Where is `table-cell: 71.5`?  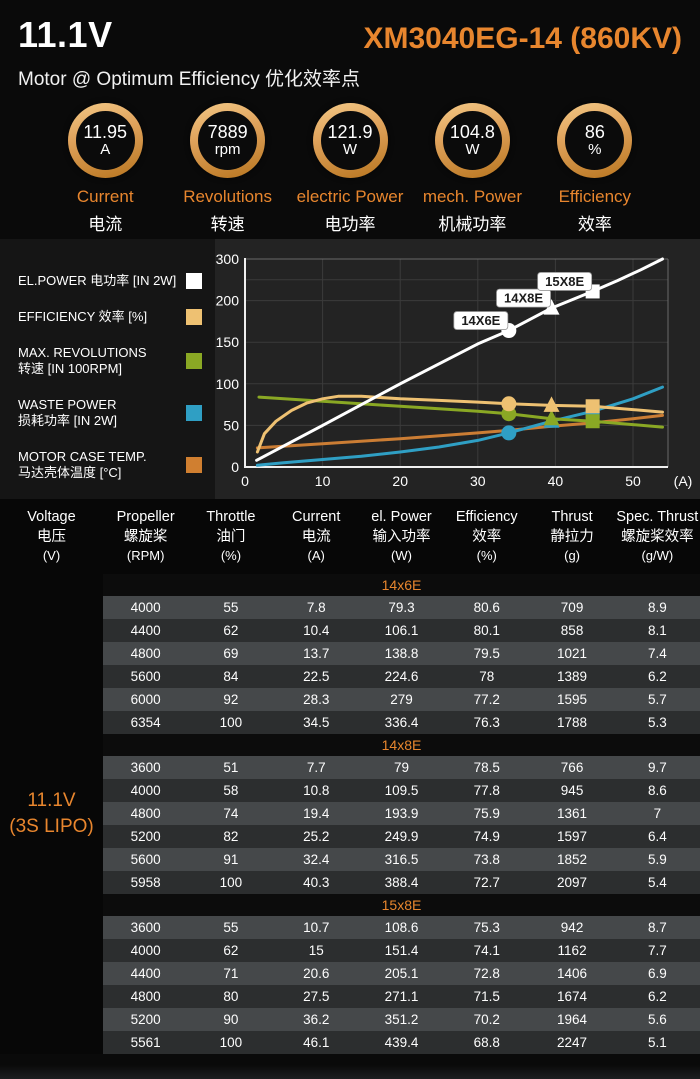
table-cell: 71.5 is located at coordinates (486, 996).